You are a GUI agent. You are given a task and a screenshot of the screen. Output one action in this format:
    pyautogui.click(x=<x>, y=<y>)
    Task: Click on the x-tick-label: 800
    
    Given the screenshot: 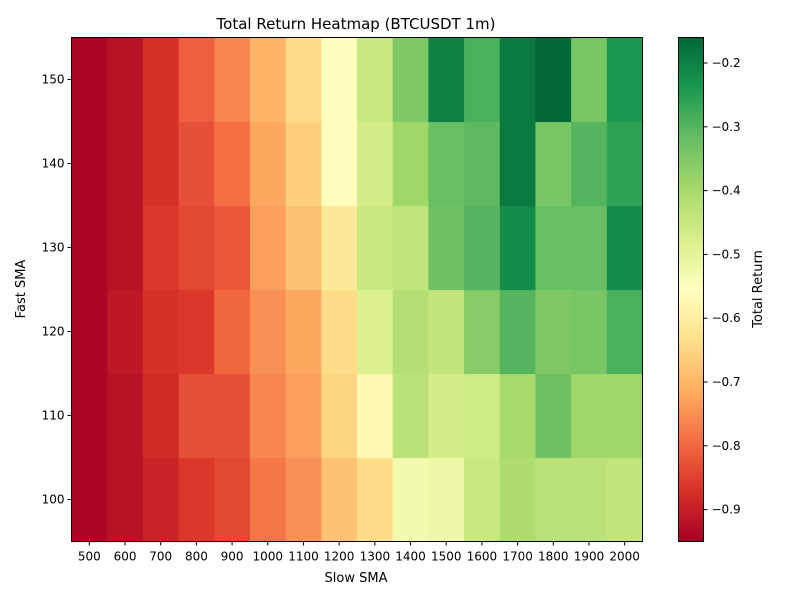 What is the action you would take?
    pyautogui.click(x=196, y=557)
    